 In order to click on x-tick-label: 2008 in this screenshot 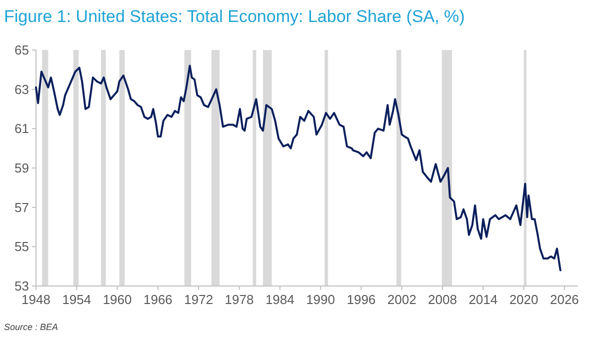, I will do `click(442, 299)`.